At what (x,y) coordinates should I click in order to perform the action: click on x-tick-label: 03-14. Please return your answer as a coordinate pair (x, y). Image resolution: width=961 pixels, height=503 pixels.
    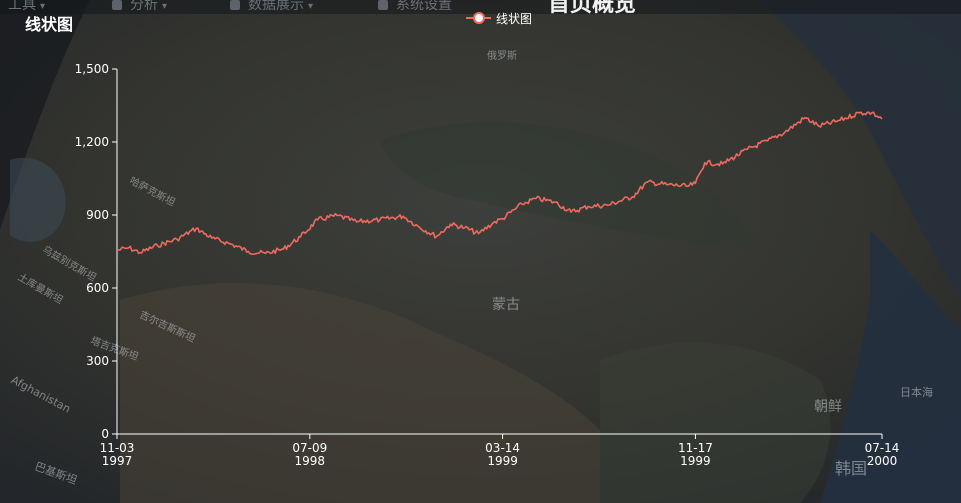
    Looking at the image, I should click on (502, 448).